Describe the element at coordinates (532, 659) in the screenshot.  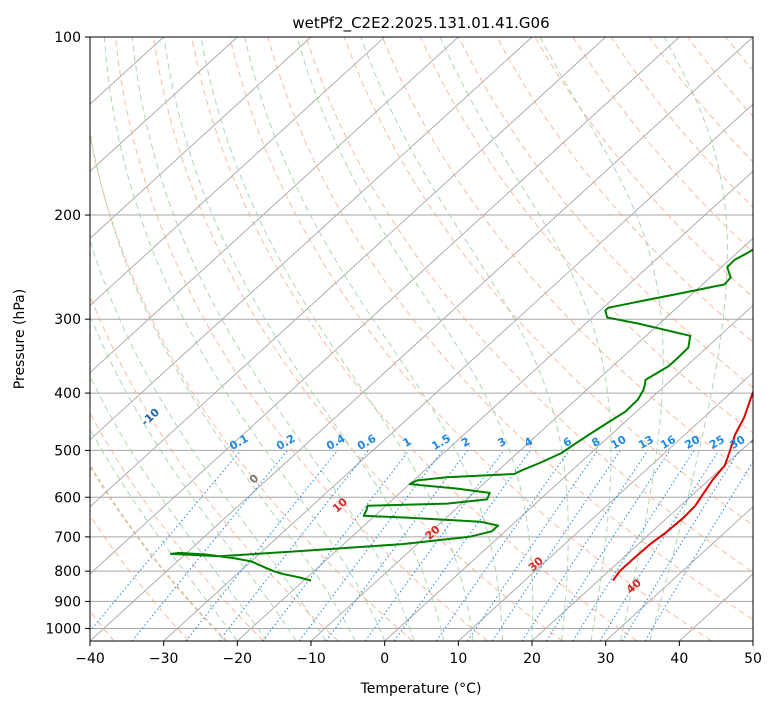
I see `x-tick-label: 20` at that location.